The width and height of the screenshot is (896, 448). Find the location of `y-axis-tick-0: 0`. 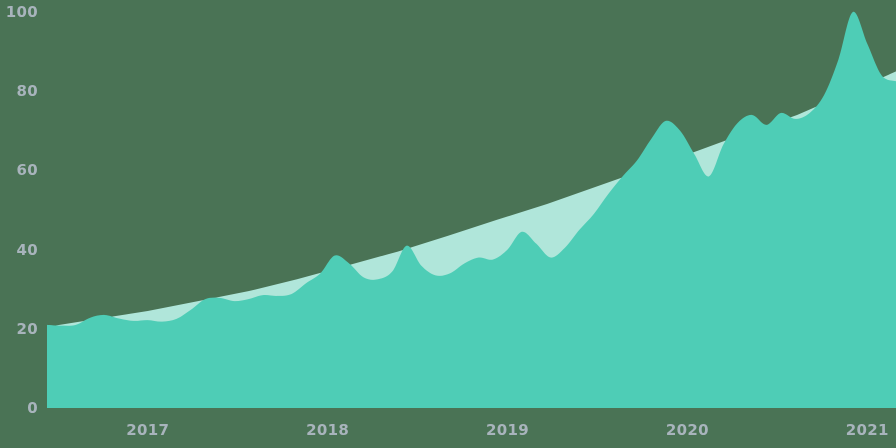

y-axis-tick-0: 0 is located at coordinates (32, 408).